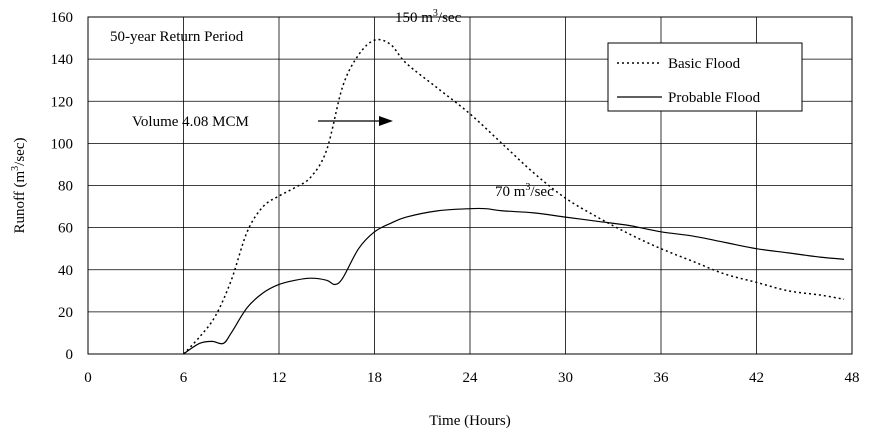 The height and width of the screenshot is (437, 869). I want to click on peak-probable-post: /sec, so click(542, 192).